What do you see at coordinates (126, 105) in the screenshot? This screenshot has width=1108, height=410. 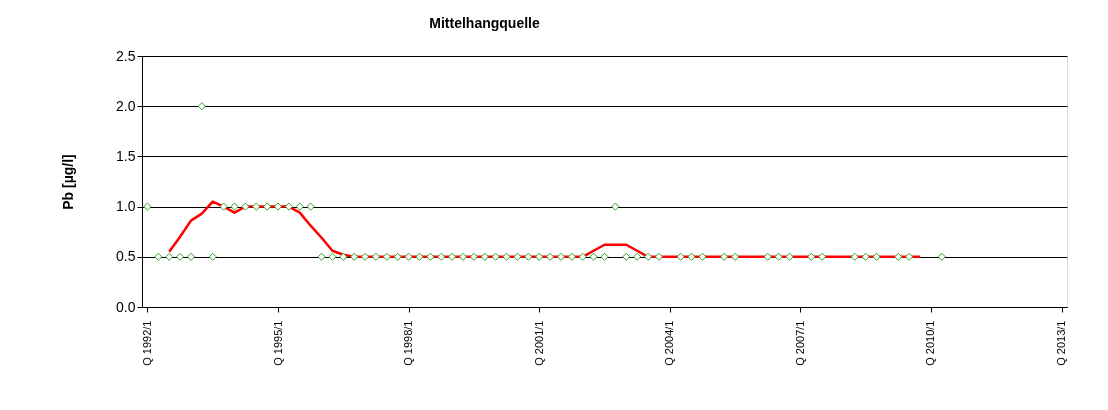 I see `y-tick-label: 2.0` at bounding box center [126, 105].